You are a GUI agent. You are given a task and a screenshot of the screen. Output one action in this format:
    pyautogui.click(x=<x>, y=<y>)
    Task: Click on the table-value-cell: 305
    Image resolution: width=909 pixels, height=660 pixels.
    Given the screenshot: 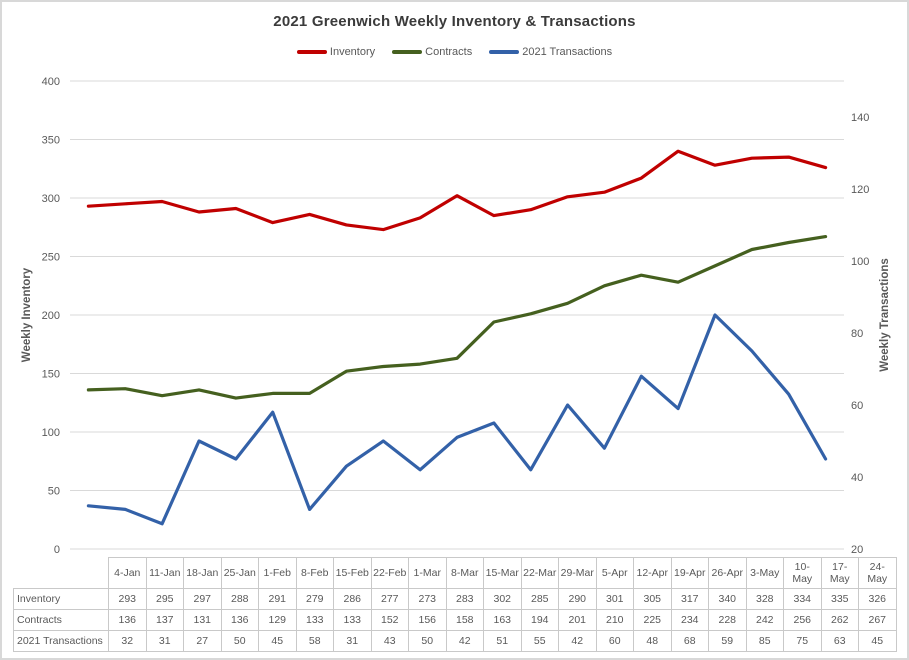 What is the action you would take?
    pyautogui.click(x=652, y=599)
    